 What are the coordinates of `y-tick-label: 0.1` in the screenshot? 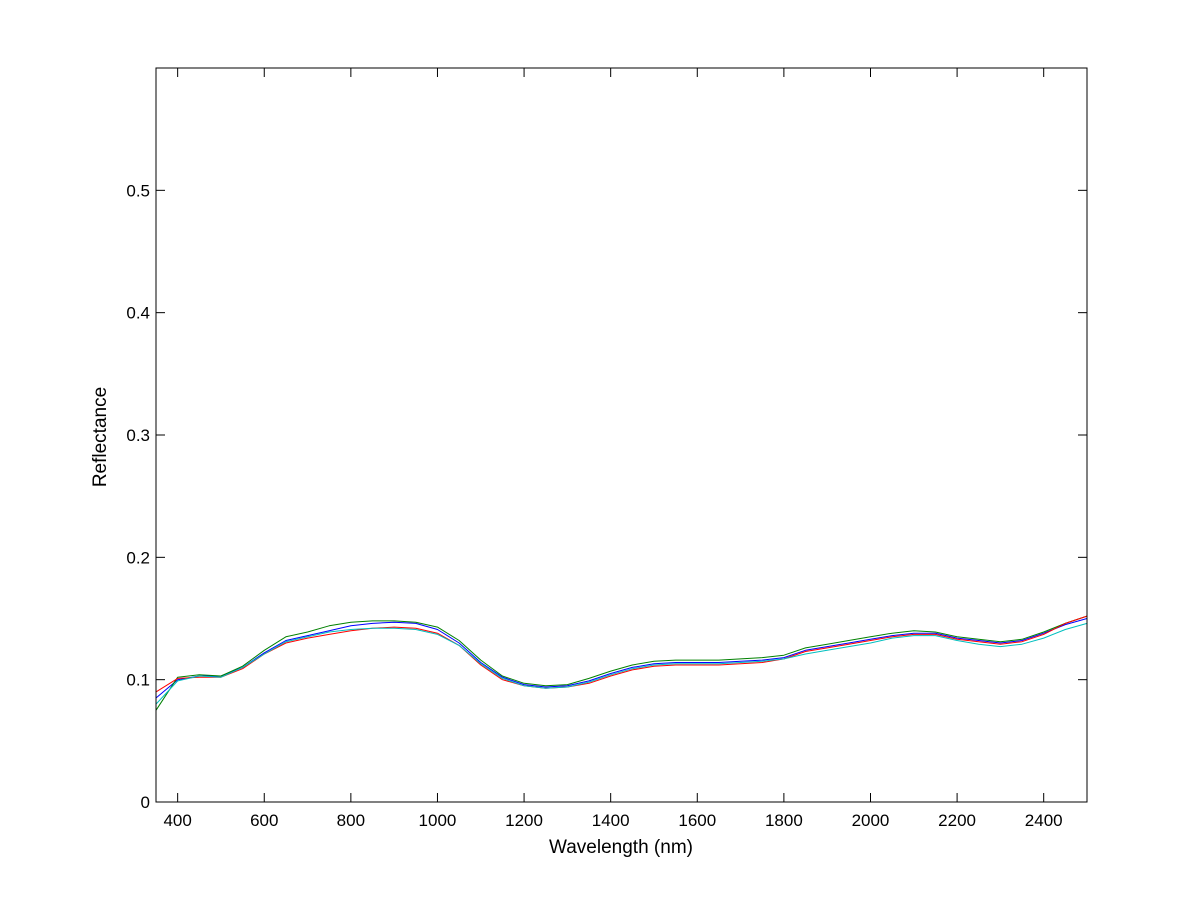 It's located at (138, 680).